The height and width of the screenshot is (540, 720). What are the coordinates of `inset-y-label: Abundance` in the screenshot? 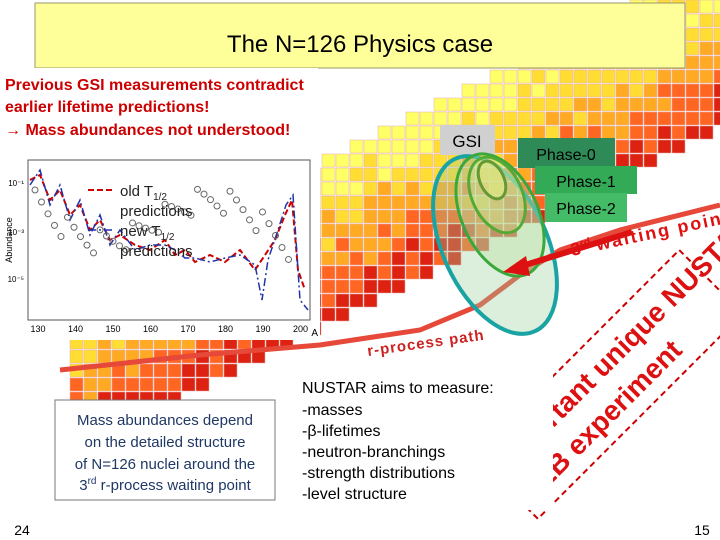 It's located at (9, 240).